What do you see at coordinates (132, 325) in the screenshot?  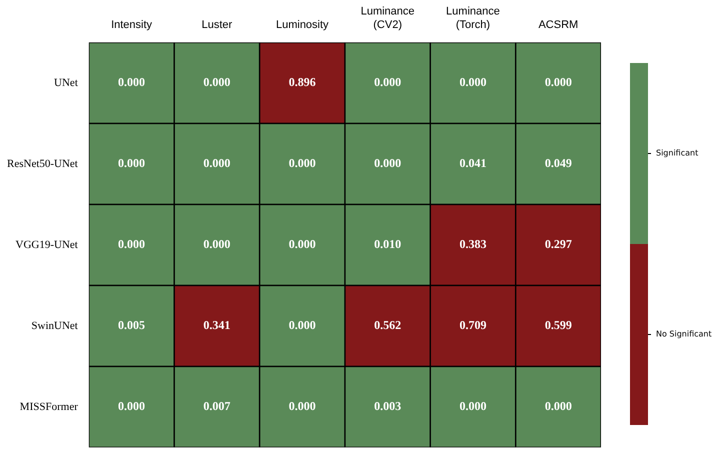 I see `data-label: 0.005` at bounding box center [132, 325].